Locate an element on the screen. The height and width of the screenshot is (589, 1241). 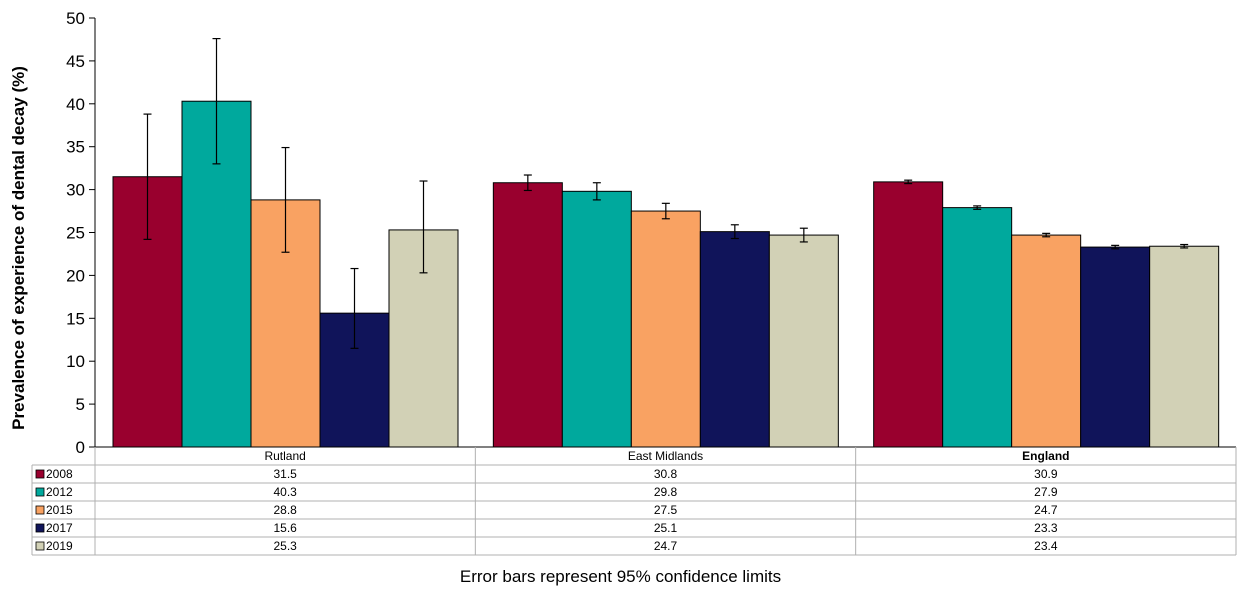
data-label: 15.6 is located at coordinates (285, 528).